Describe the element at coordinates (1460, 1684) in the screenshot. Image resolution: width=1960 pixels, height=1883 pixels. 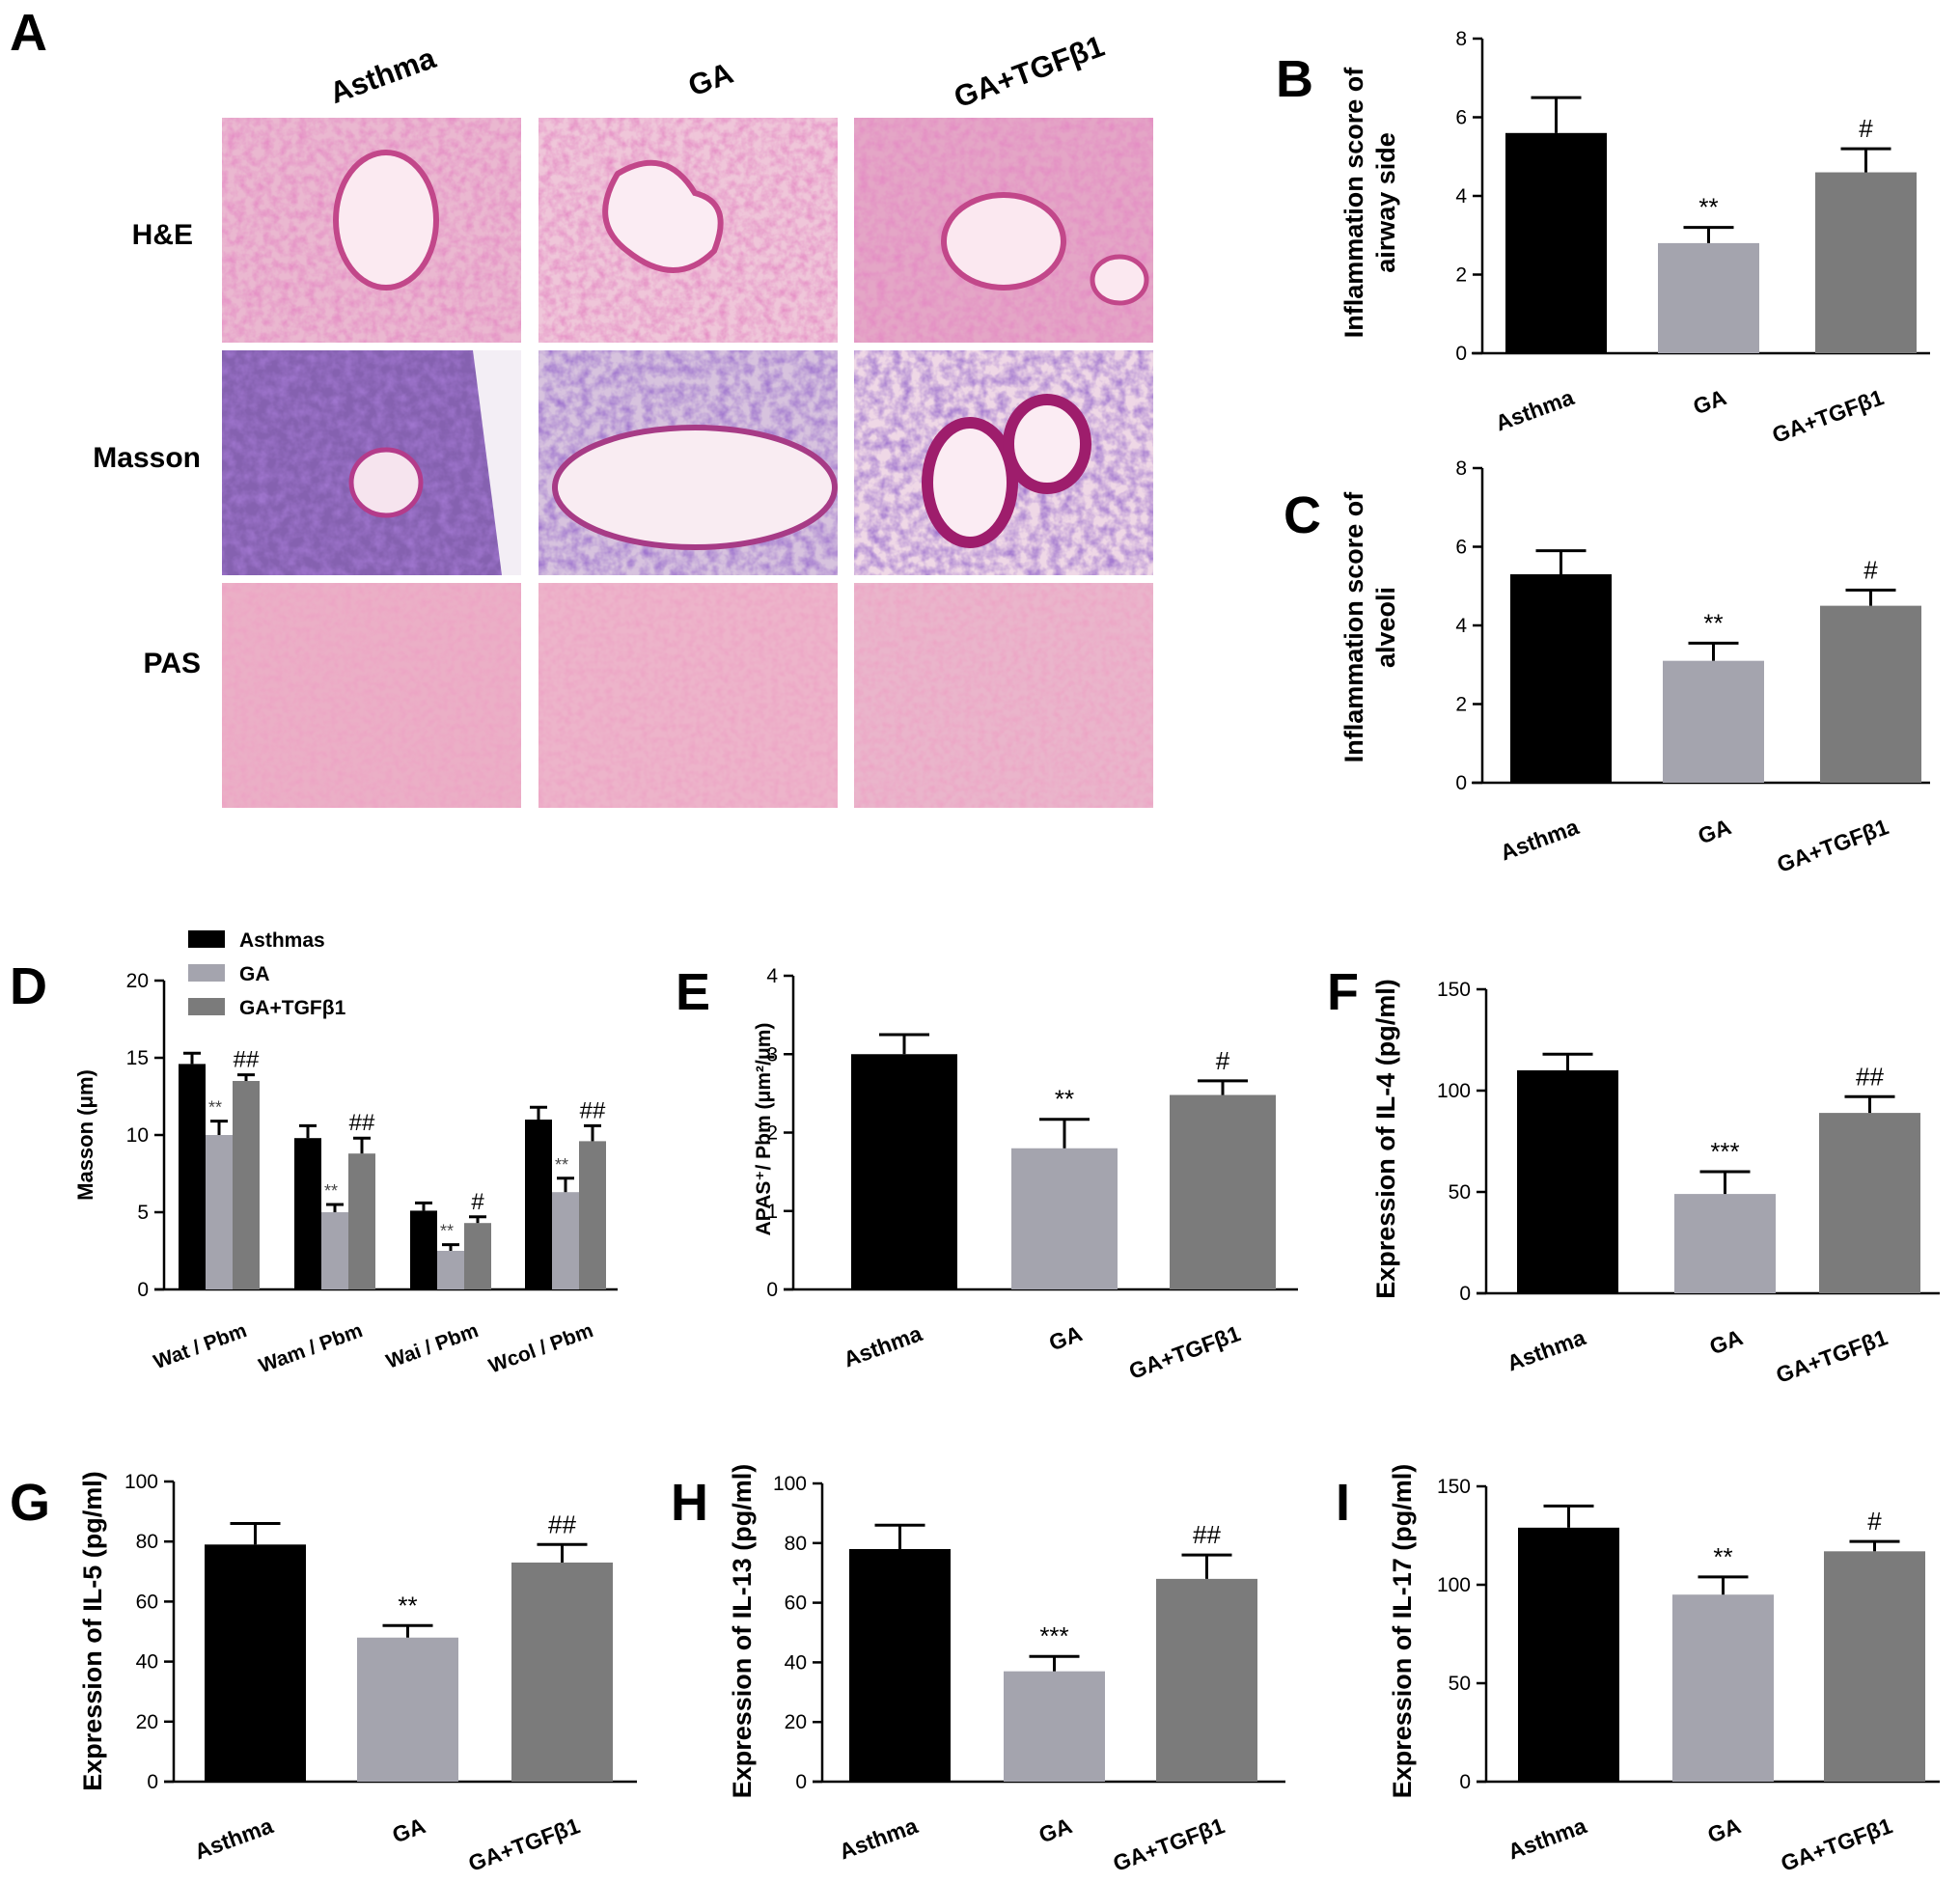
I see `y-tick-label: 50` at that location.